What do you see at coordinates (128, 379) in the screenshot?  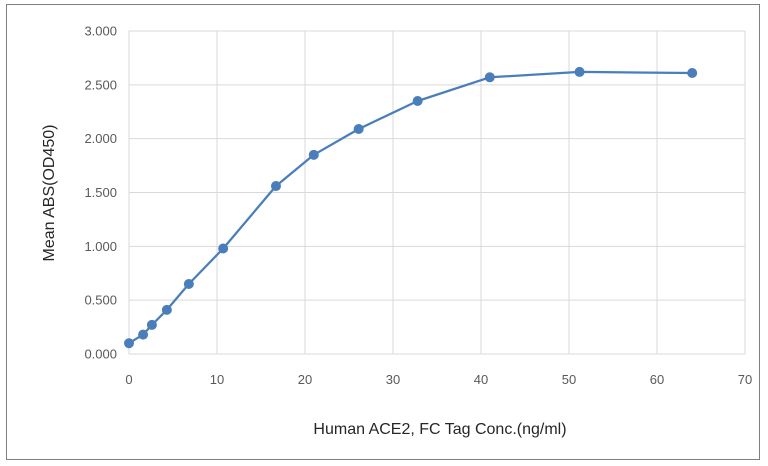 I see `x-tick-label-0: 0` at bounding box center [128, 379].